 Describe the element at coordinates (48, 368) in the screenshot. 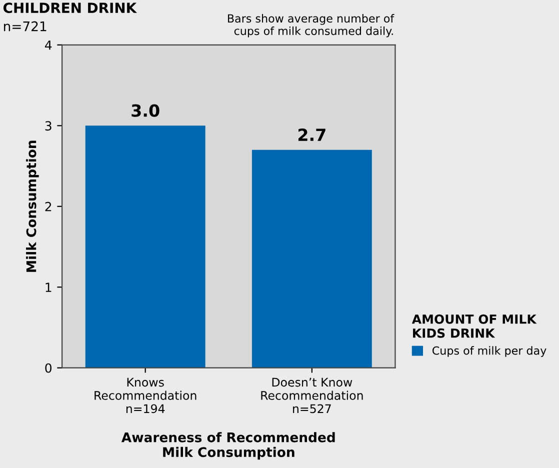

I see `y-tick-label: 0` at that location.